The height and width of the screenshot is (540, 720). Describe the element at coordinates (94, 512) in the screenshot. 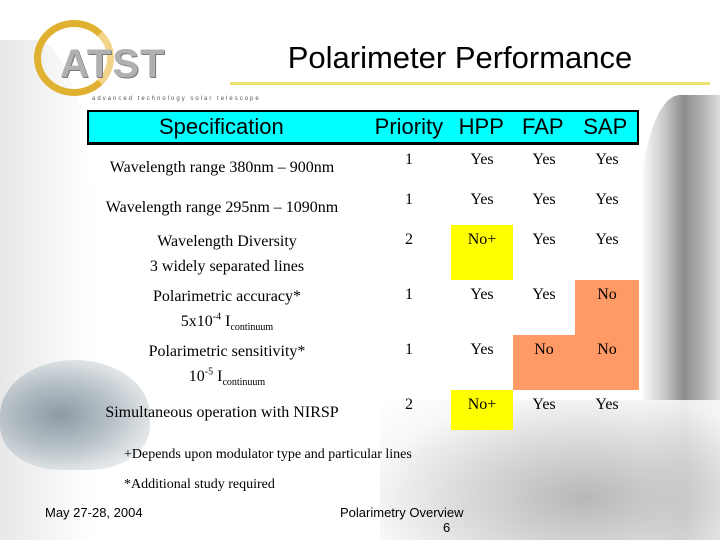

I see `footer-date: May 27-28, 2004` at that location.